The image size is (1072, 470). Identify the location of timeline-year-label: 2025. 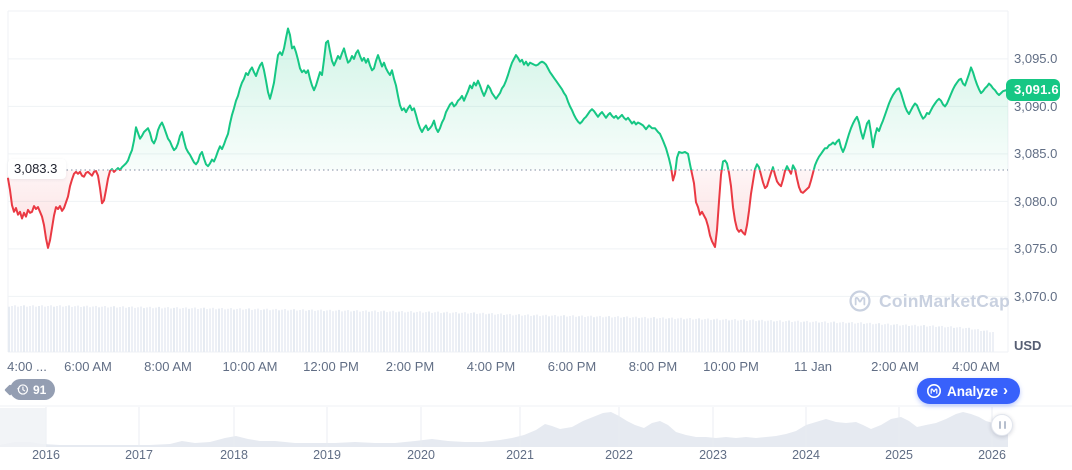
(899, 455).